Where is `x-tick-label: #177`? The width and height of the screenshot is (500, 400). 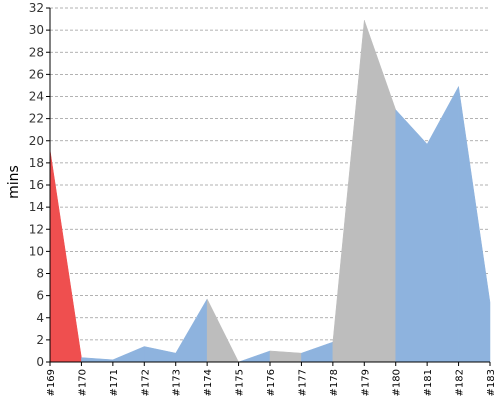
x-tick-label: #177 is located at coordinates (302, 382).